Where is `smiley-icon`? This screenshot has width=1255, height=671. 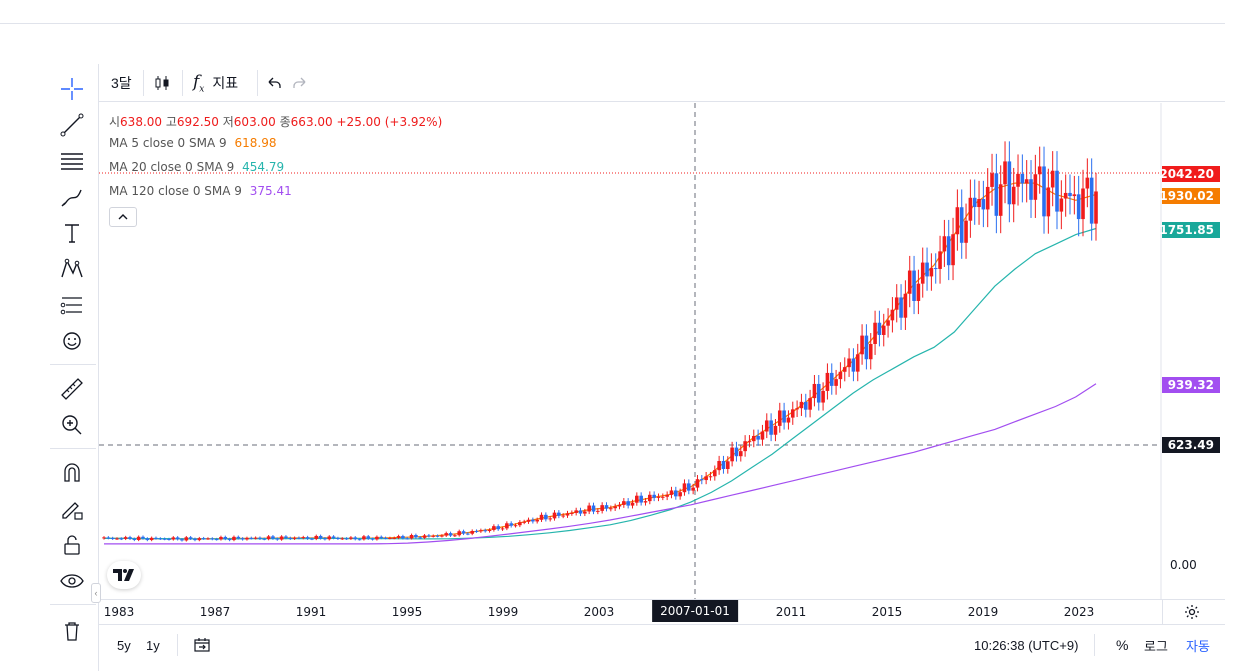 smiley-icon is located at coordinates (72, 341).